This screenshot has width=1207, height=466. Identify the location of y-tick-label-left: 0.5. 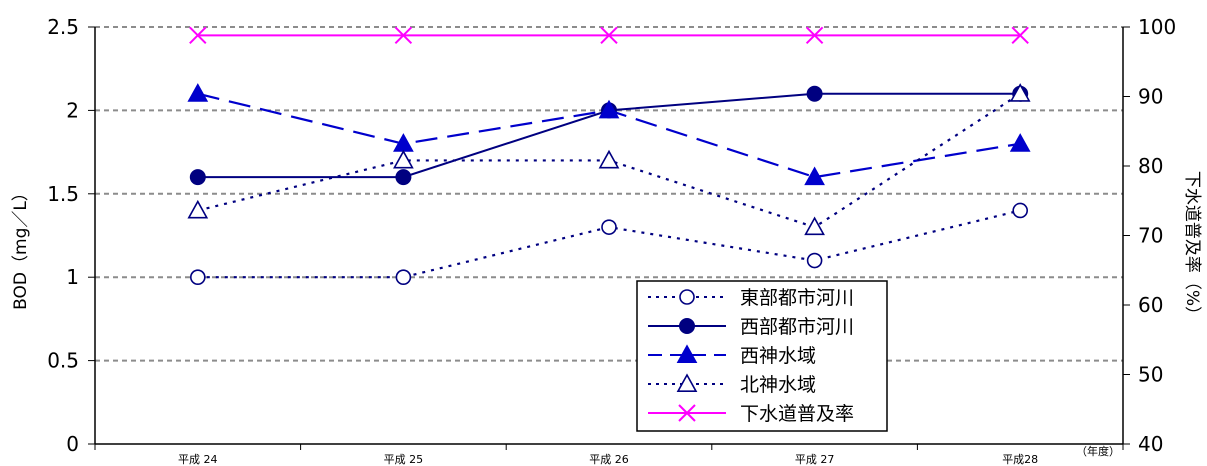
(63, 361).